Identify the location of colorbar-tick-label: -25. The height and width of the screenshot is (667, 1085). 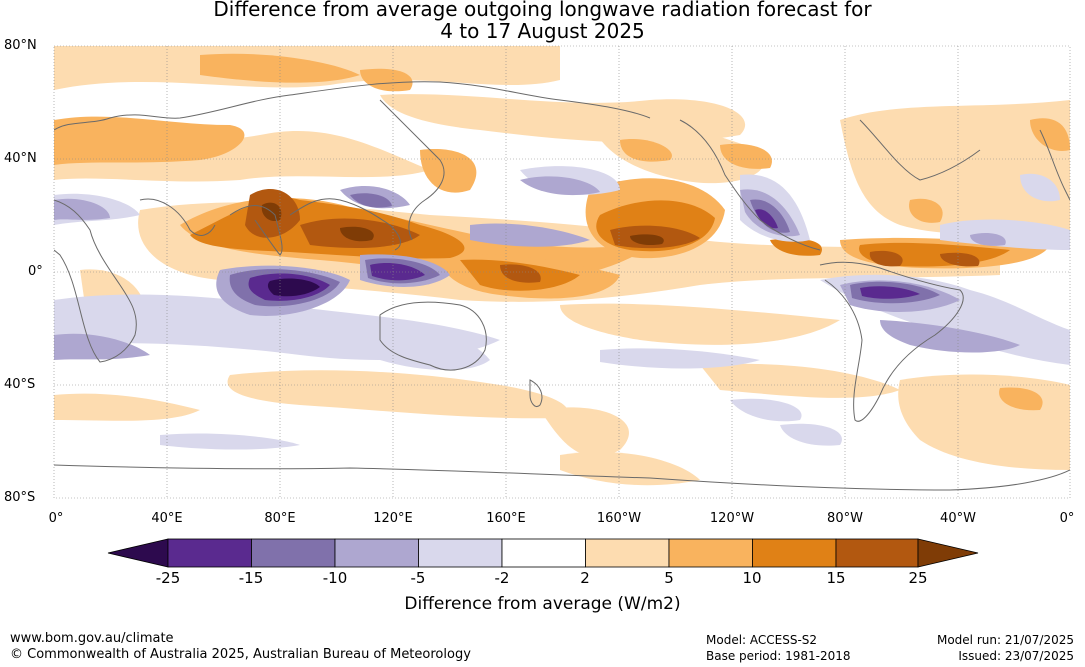
(168, 578).